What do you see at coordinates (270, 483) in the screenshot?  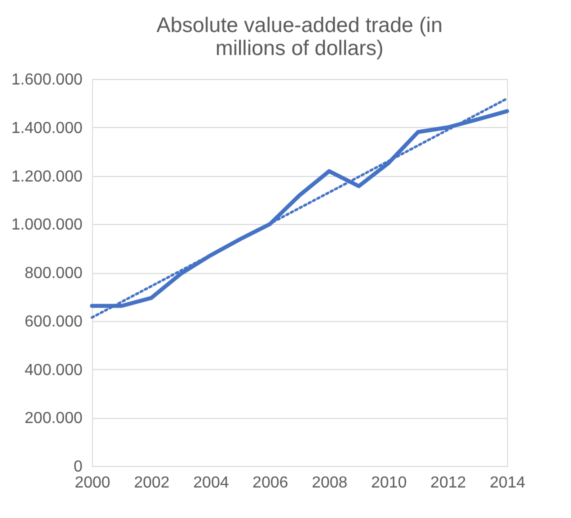 I see `x-tick-label: 2006` at bounding box center [270, 483].